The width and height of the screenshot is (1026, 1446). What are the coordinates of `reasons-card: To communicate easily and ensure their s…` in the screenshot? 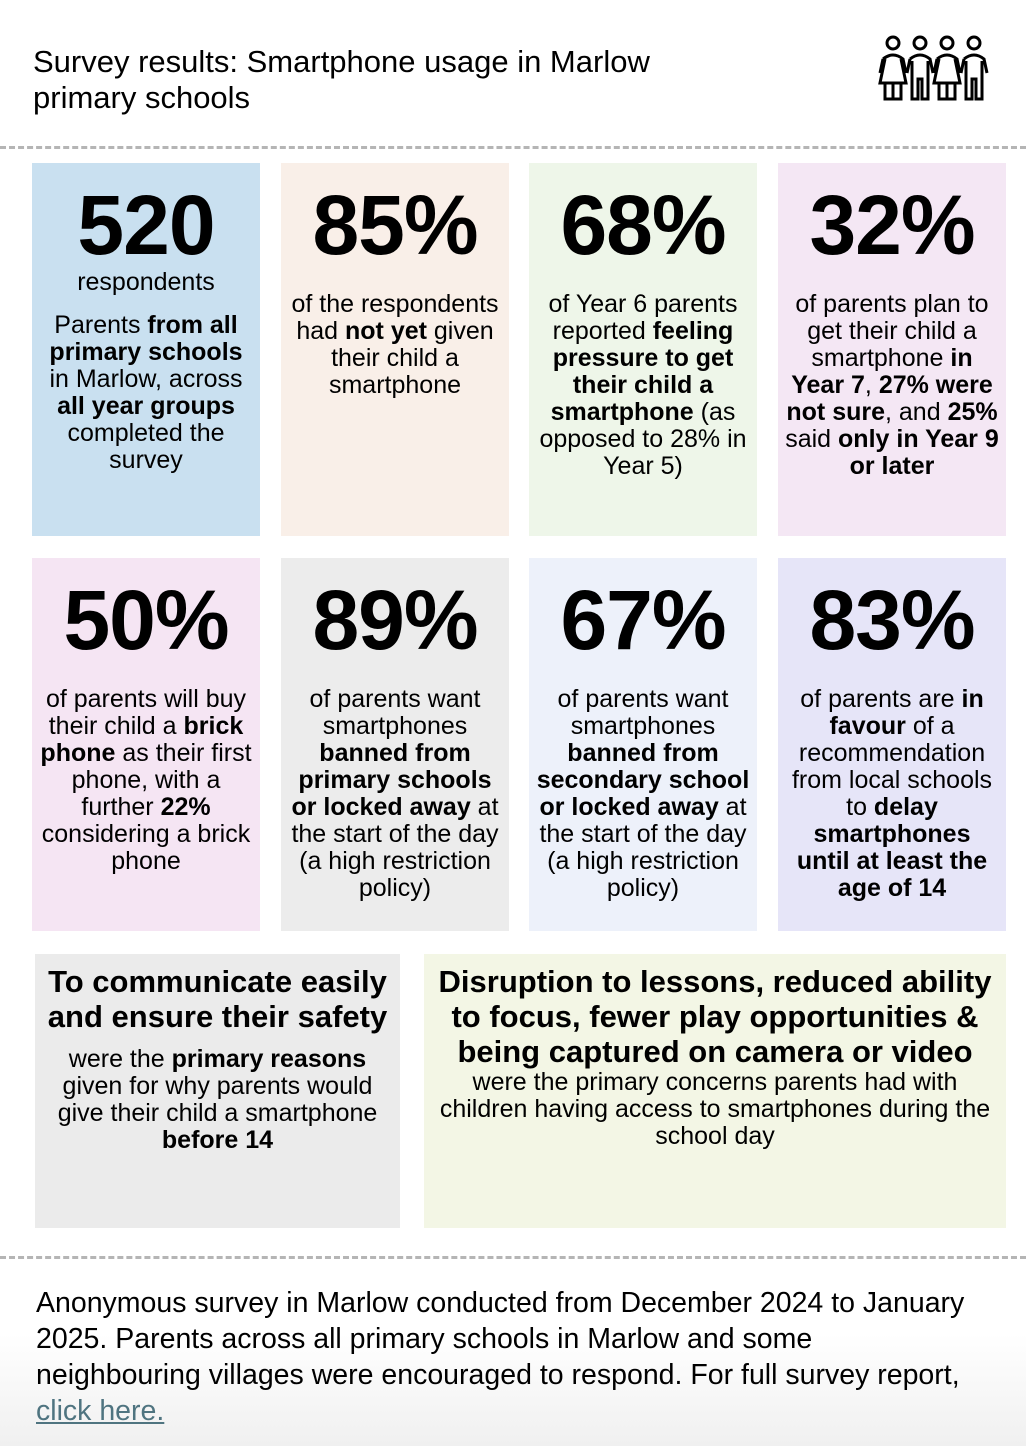 It's located at (217, 1091).